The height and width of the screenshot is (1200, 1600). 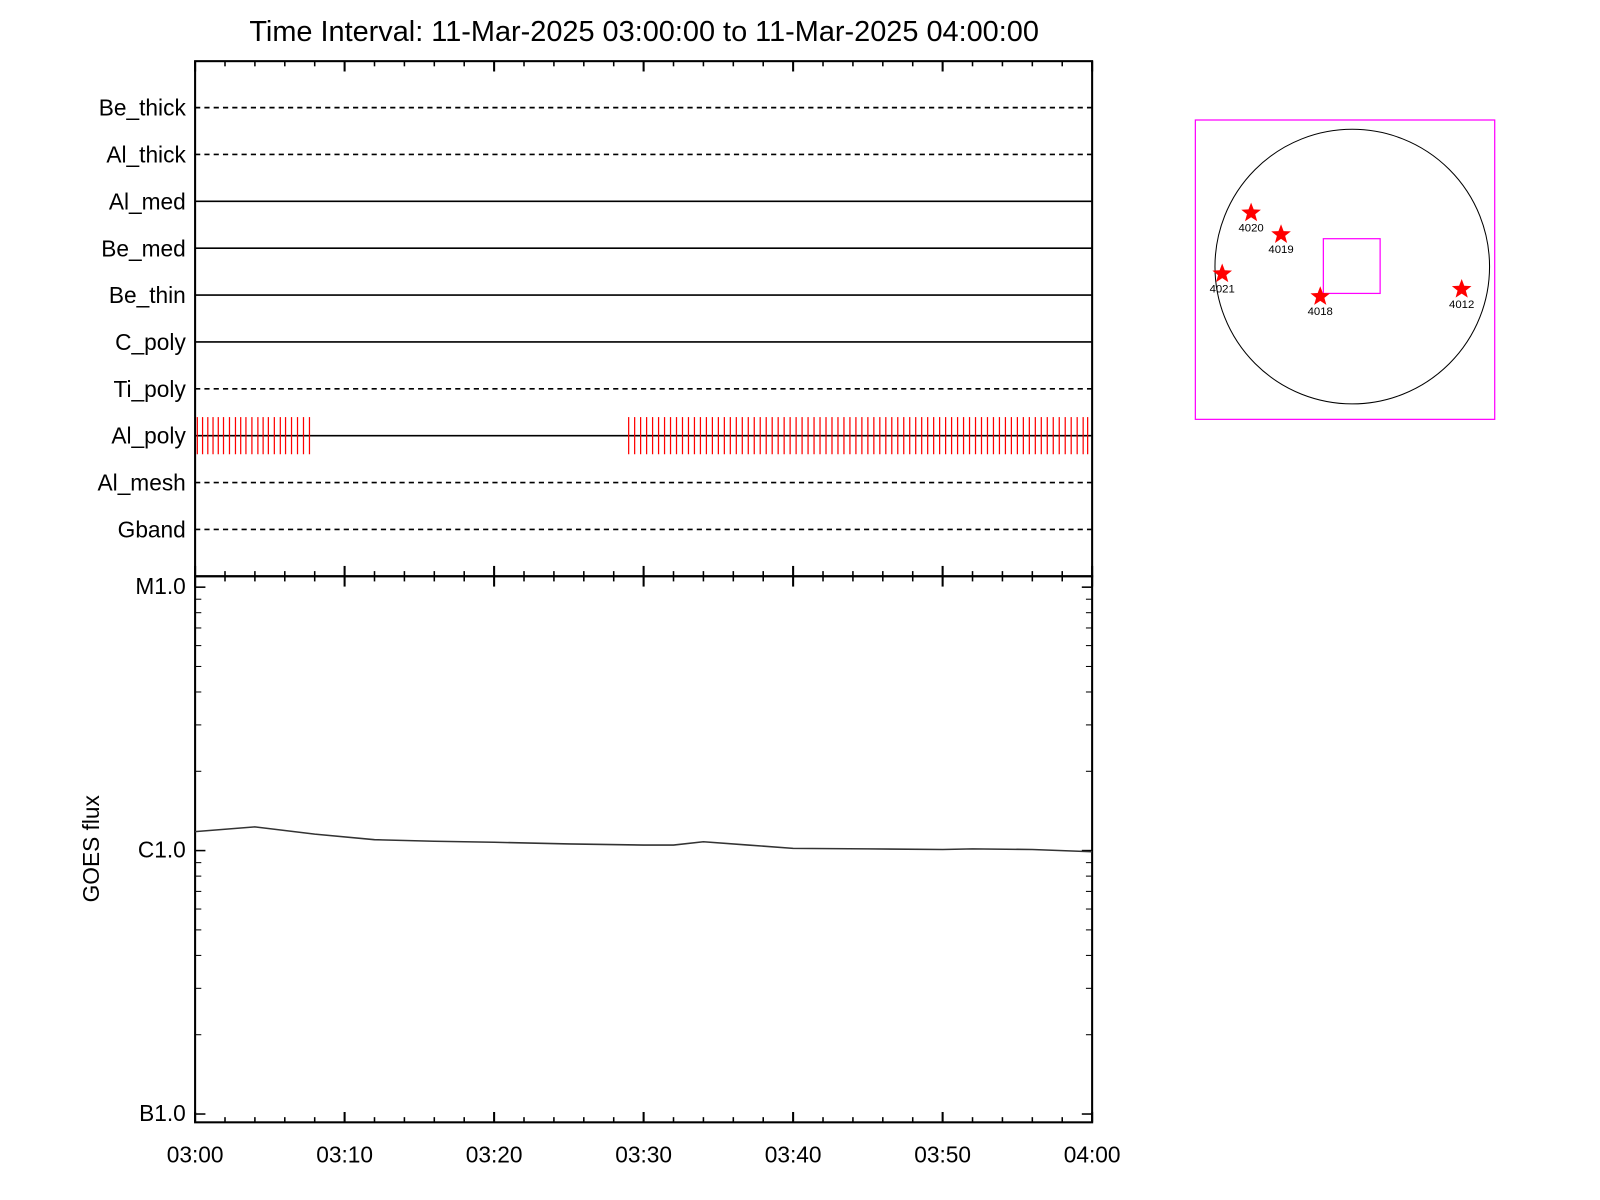 I want to click on filter-label: C_poly, so click(x=150, y=342).